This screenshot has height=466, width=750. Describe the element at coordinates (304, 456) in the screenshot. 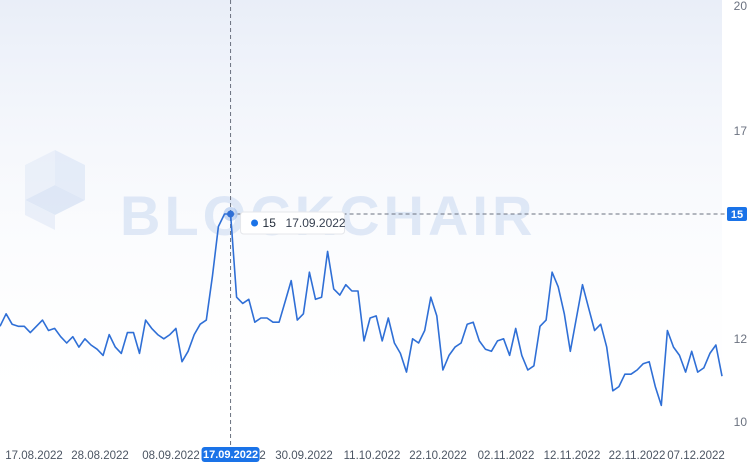

I see `x-tick-label: 30.09.2022` at that location.